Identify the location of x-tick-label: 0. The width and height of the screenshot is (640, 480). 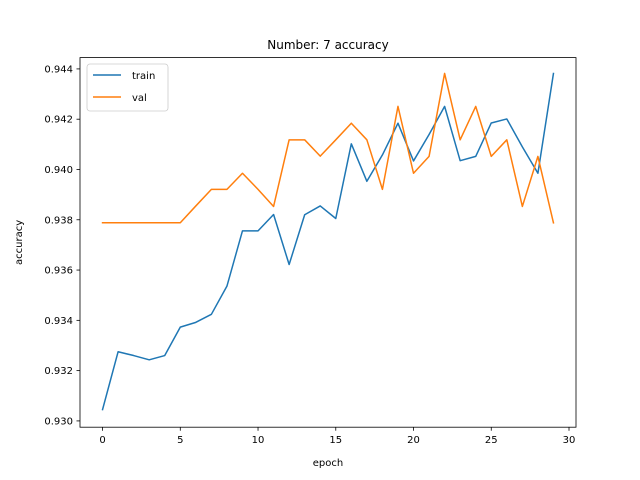
(102, 440).